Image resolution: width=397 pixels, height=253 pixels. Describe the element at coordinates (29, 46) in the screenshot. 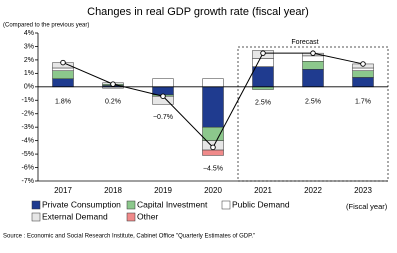

I see `y-tick-label: 3%` at that location.